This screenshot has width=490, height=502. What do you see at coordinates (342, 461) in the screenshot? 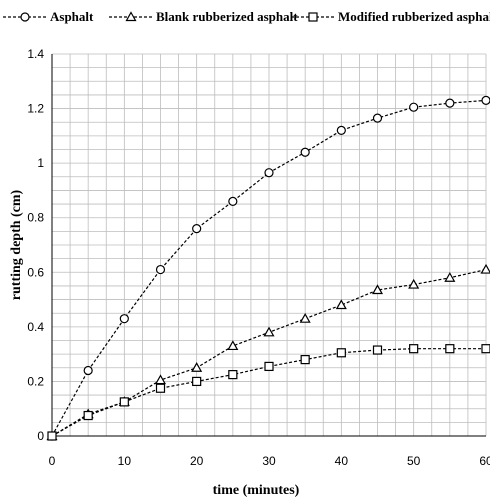
I see `x-tick-label: 40` at bounding box center [342, 461].